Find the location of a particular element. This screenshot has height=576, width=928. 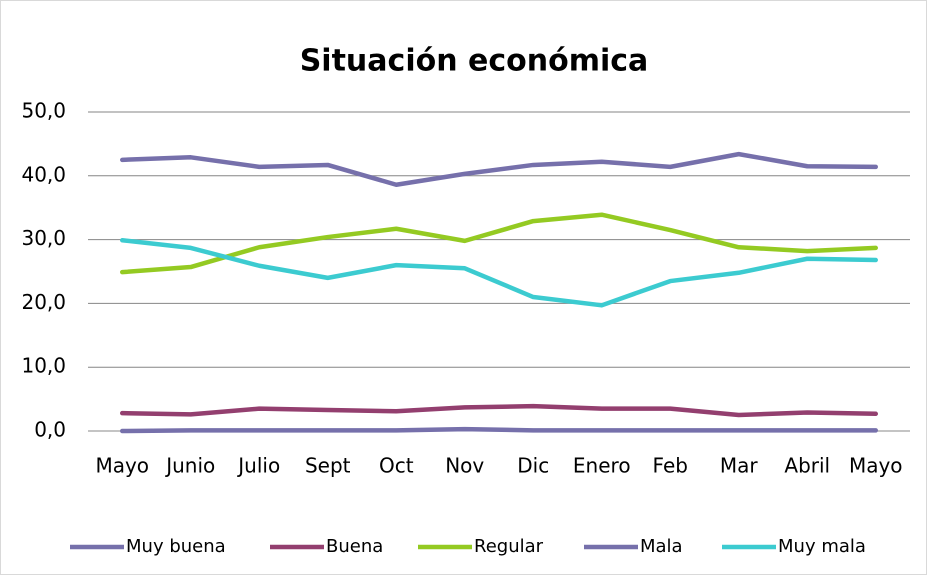

legend-label: Buena is located at coordinates (354, 546).